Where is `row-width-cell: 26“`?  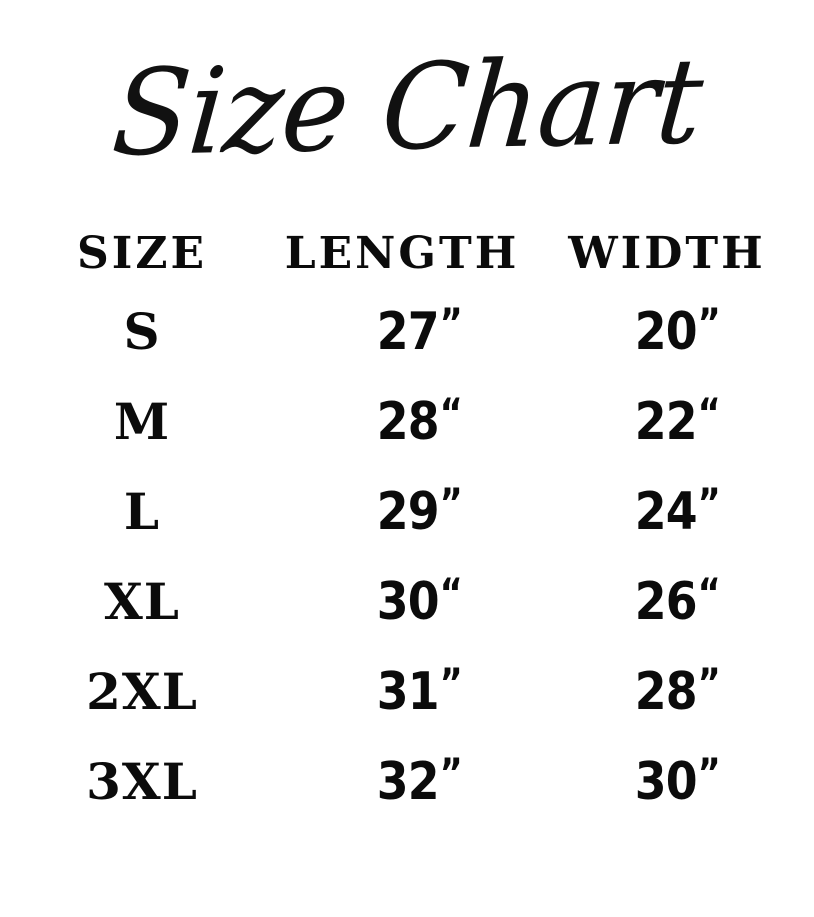
row-width-cell: 26“ is located at coordinates (667, 601).